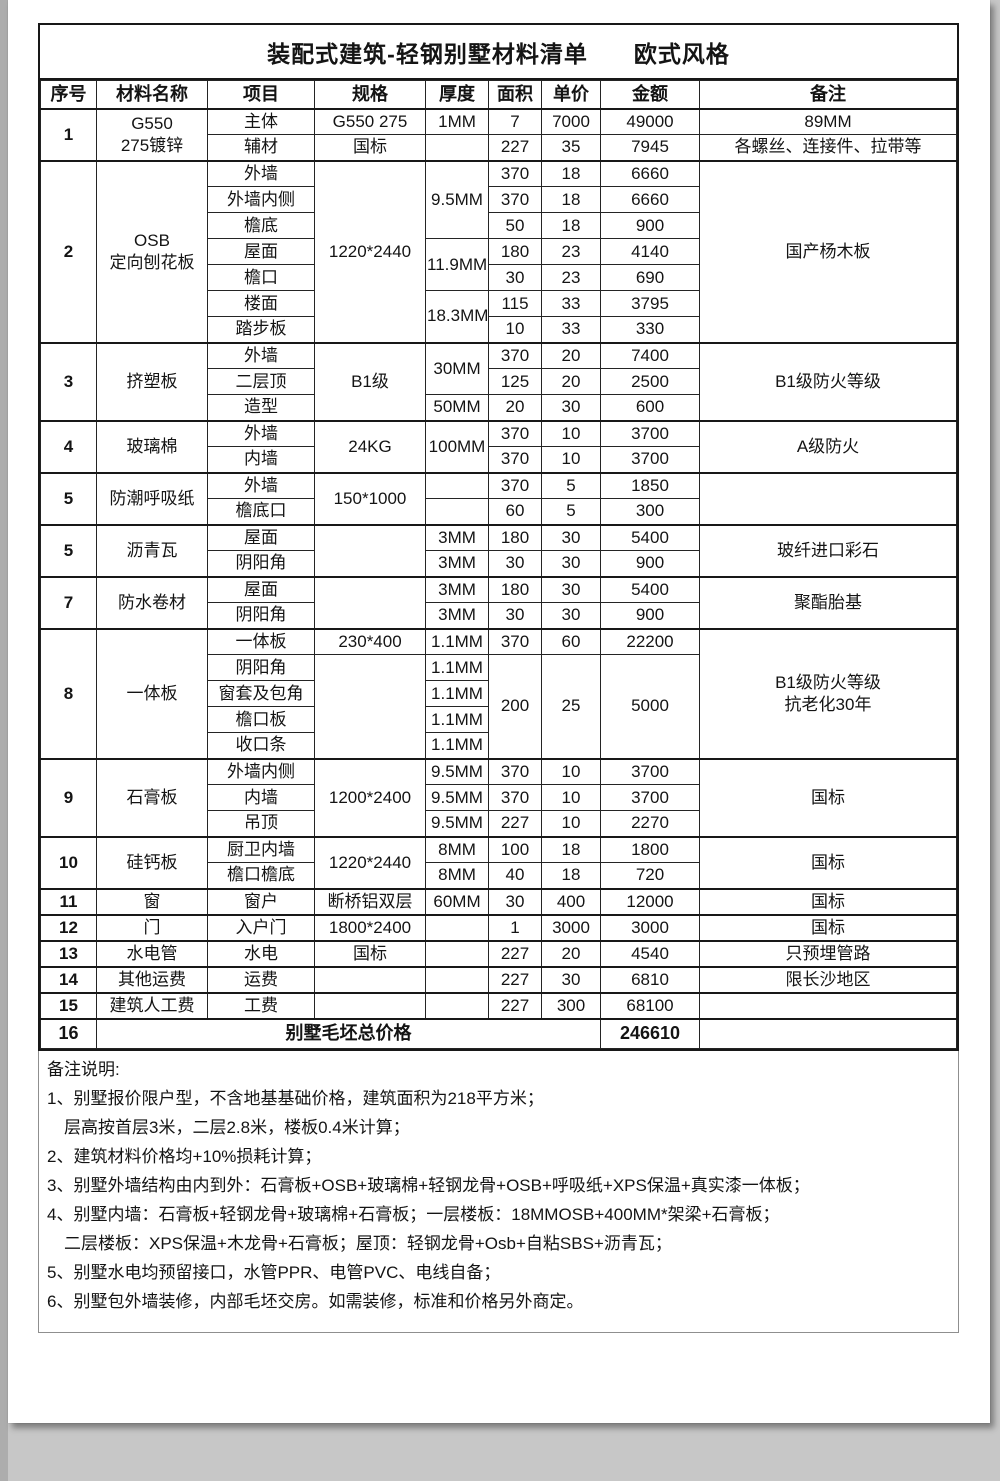 The height and width of the screenshot is (1481, 1000). I want to click on table-cell: 1800*2400, so click(370, 927).